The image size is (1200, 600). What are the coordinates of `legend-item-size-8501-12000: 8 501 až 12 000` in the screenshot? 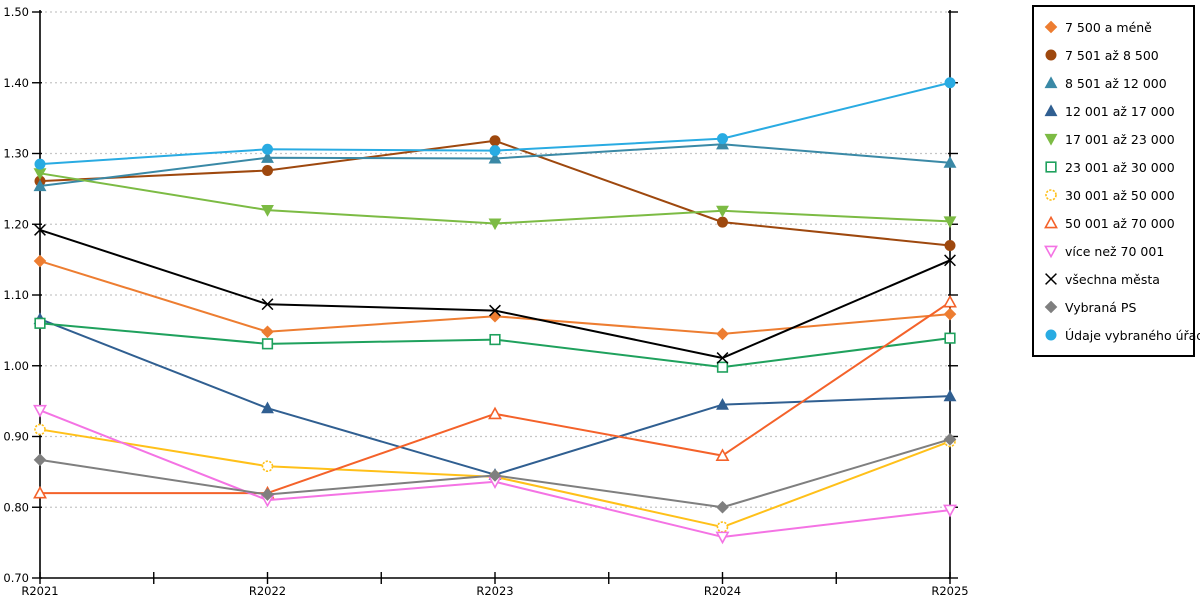 It's located at (1114, 83).